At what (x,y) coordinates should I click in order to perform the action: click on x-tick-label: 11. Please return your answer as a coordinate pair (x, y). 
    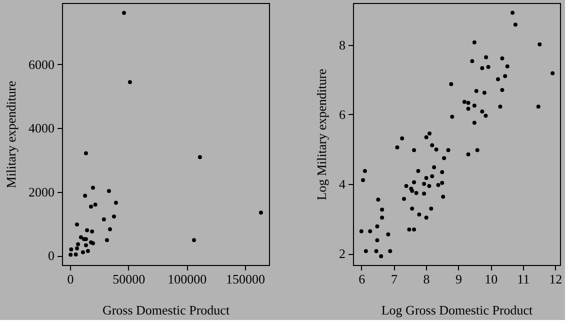
    Looking at the image, I should click on (523, 279).